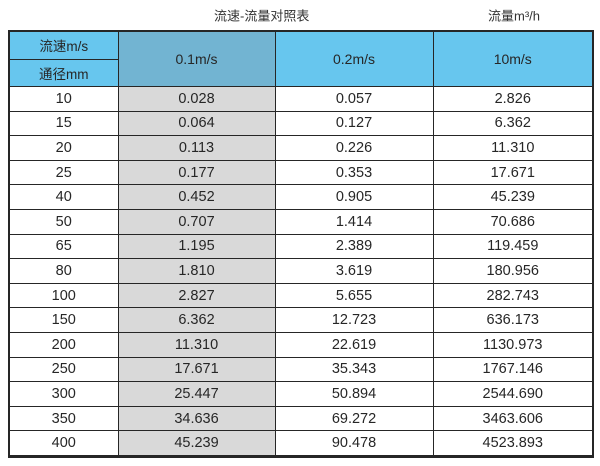 Image resolution: width=600 pixels, height=466 pixels. I want to click on table-row: 400 45.239 90.478 4523.893, so click(301, 443).